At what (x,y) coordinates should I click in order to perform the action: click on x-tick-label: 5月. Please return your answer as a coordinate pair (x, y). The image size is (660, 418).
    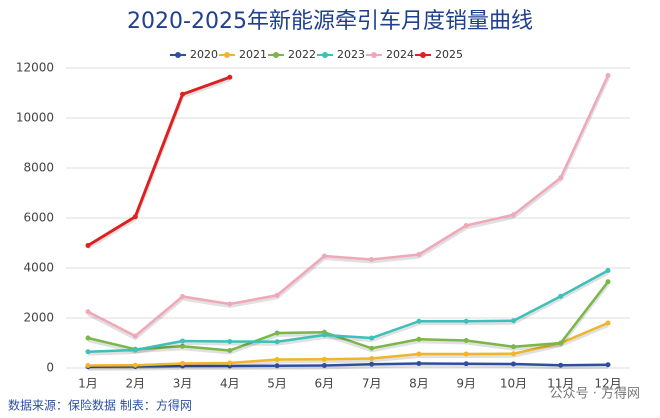
    Looking at the image, I should click on (277, 384).